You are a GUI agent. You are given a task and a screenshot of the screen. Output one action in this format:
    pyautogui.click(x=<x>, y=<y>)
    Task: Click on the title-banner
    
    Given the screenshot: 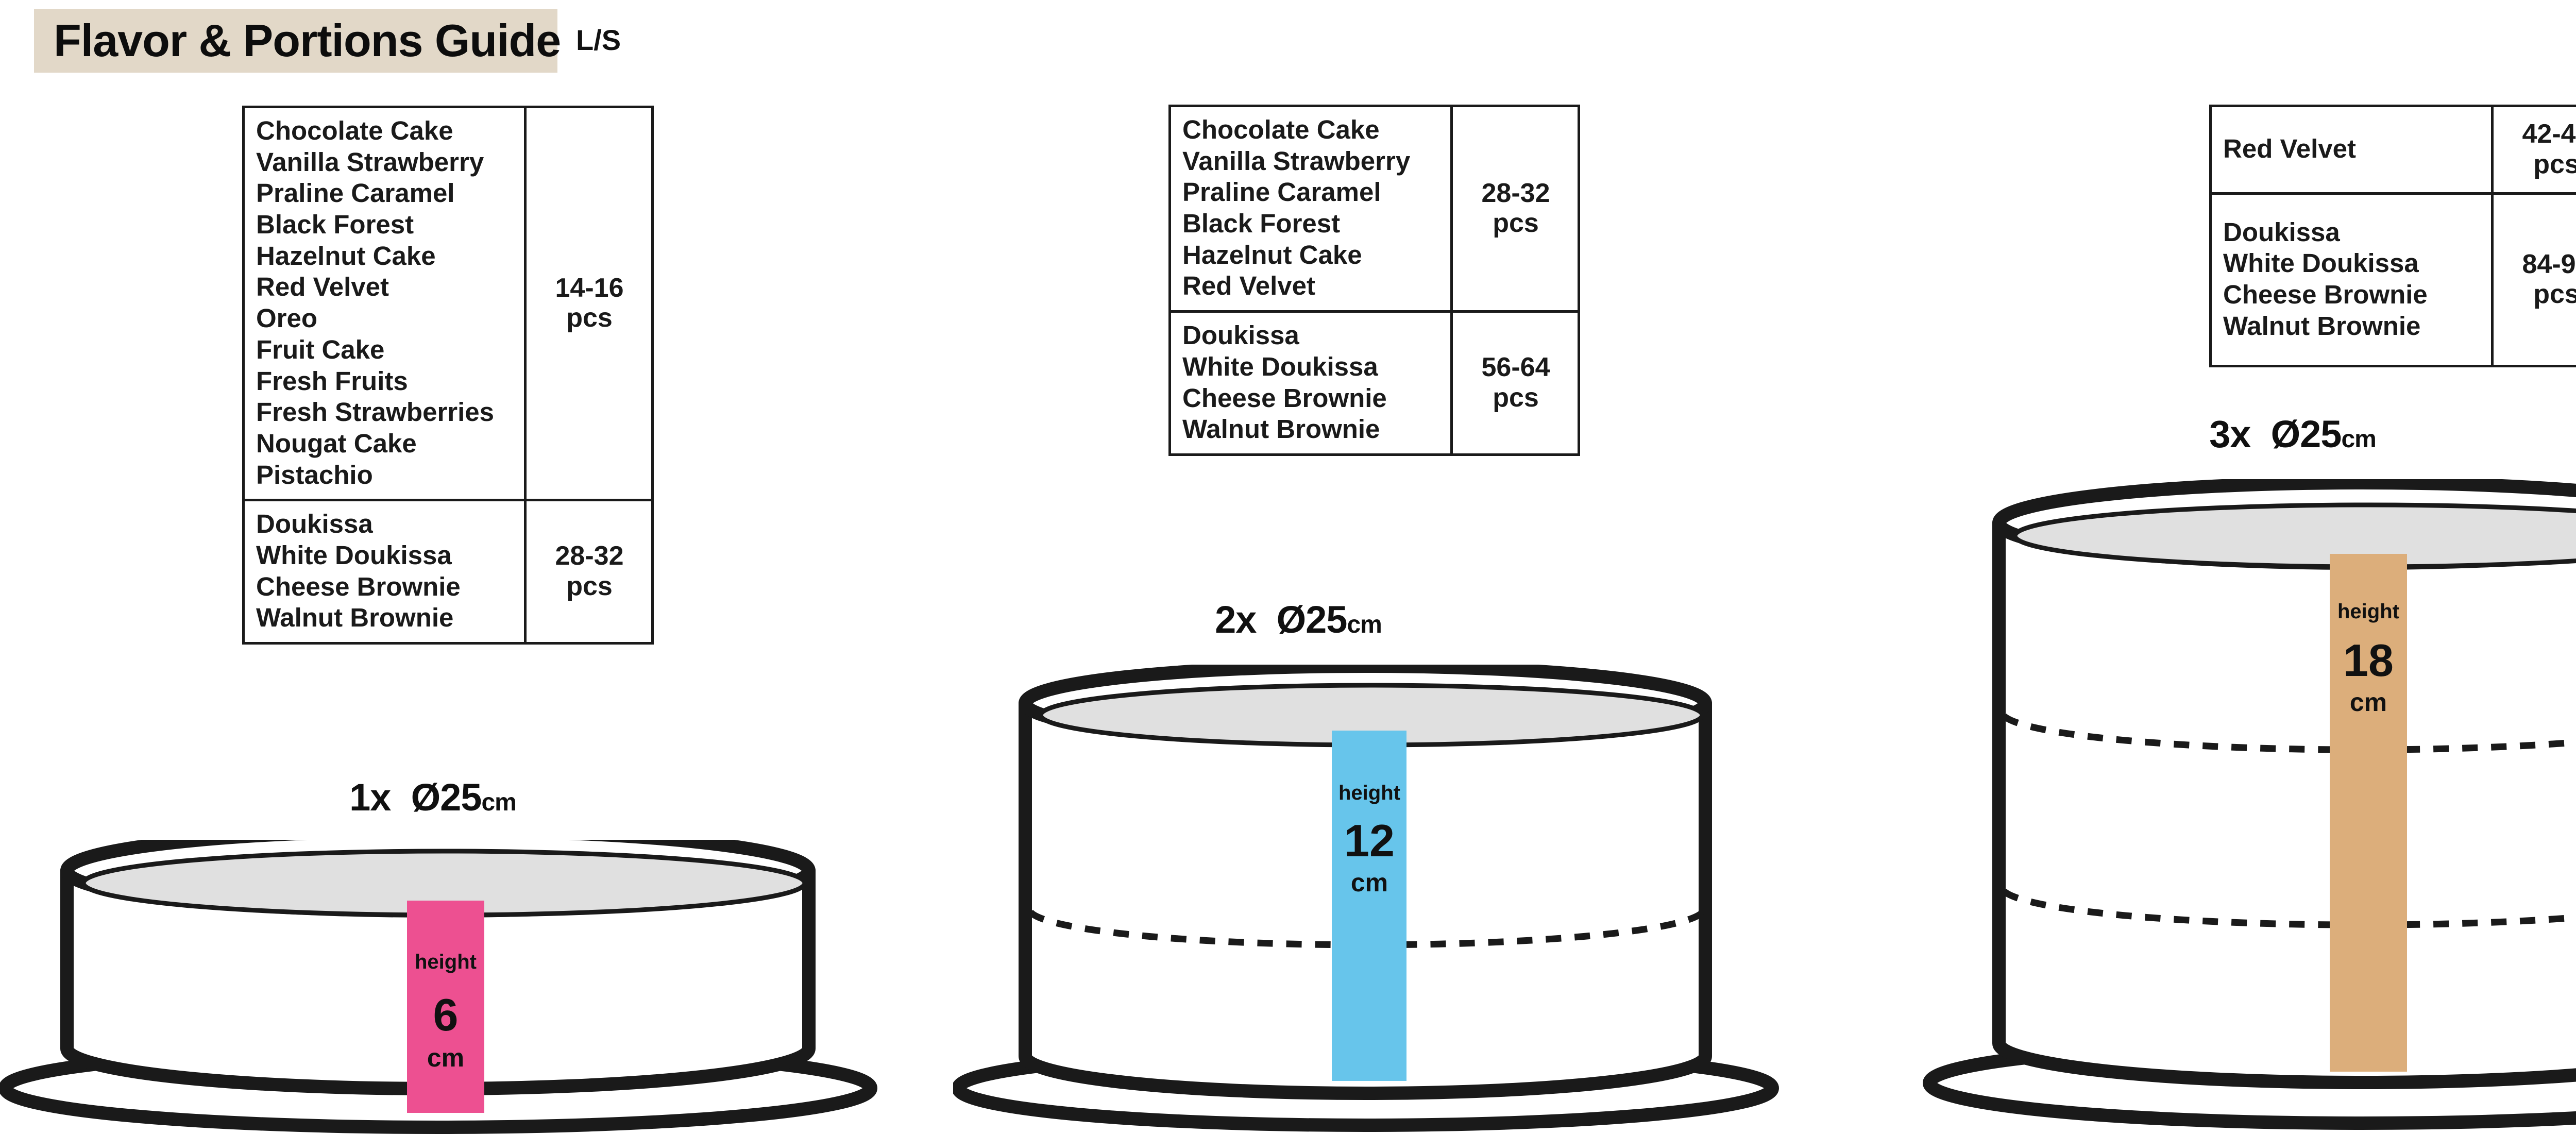 What is the action you would take?
    pyautogui.click(x=295, y=41)
    